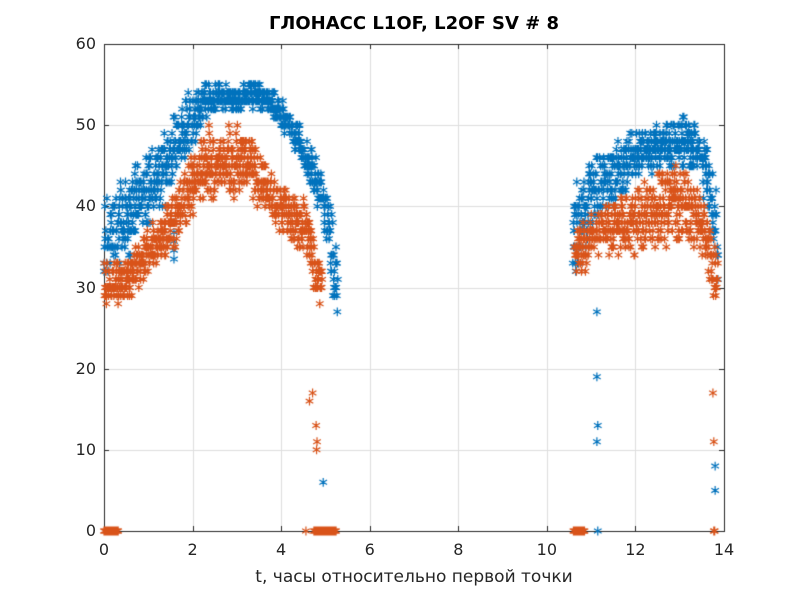  What do you see at coordinates (85, 287) in the screenshot?
I see `y-tick-label: 30` at bounding box center [85, 287].